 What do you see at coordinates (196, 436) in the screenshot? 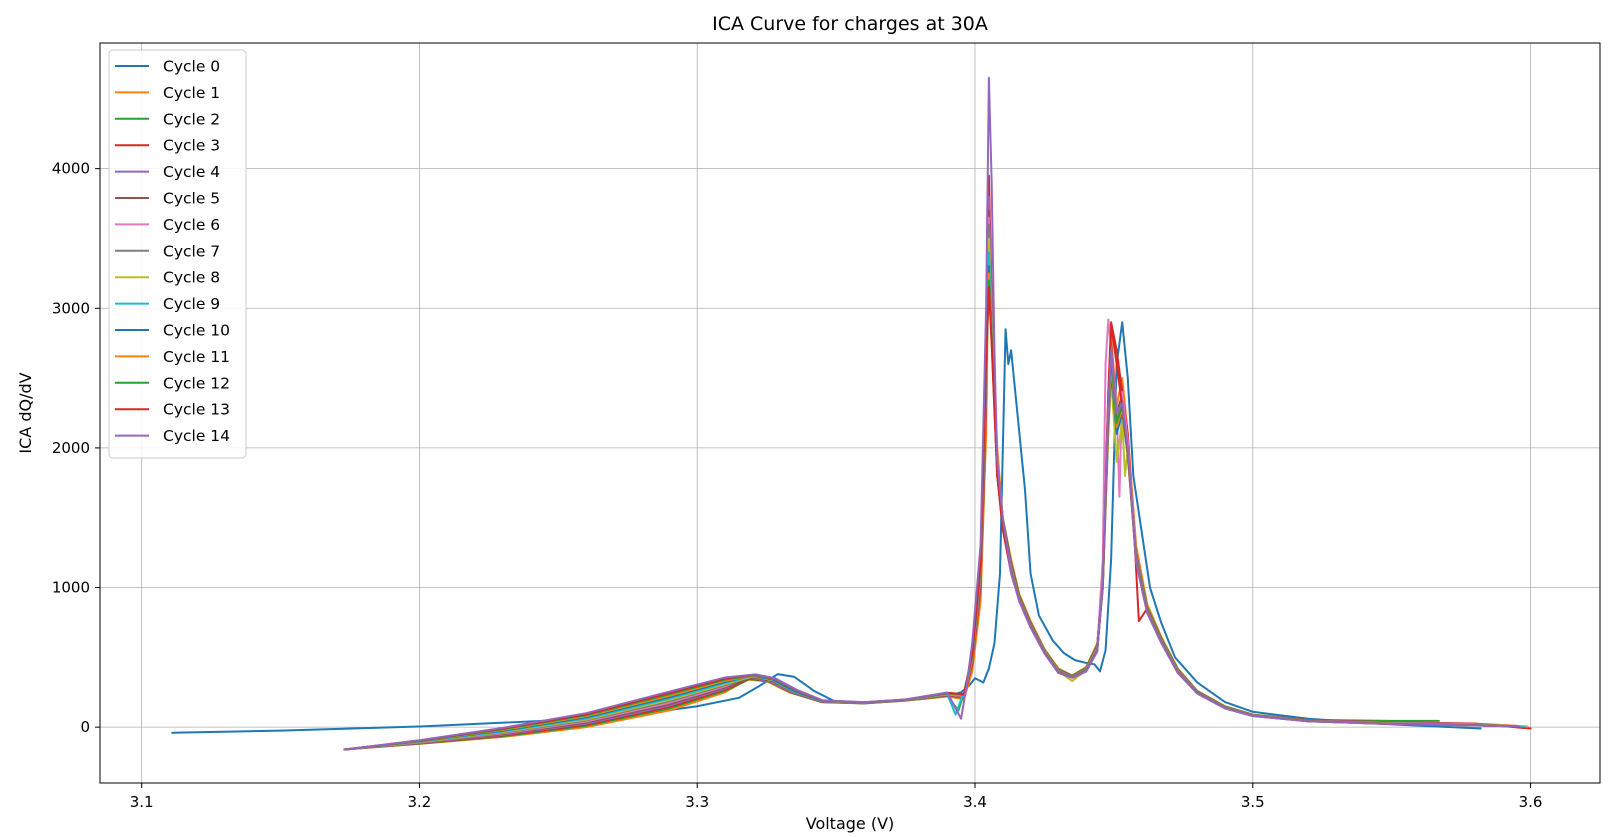
I see `legend-label: Cycle 14` at bounding box center [196, 436].